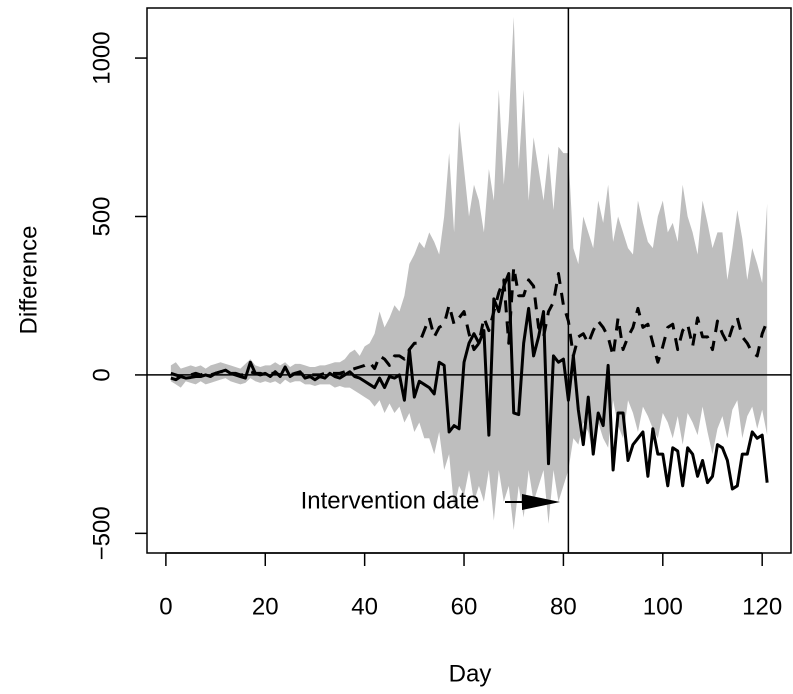  Describe the element at coordinates (541, 502) in the screenshot. I see `arrow-head` at that location.